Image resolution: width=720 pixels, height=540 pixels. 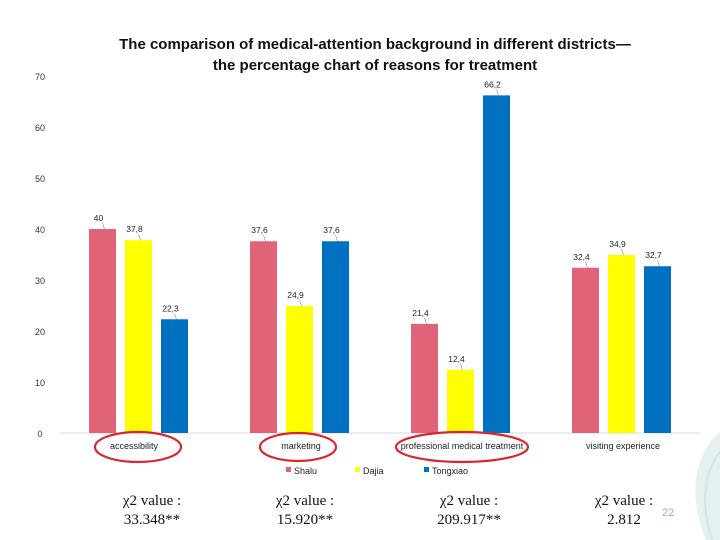 What do you see at coordinates (581, 257) in the screenshot?
I see `data-label: 32,4` at bounding box center [581, 257].